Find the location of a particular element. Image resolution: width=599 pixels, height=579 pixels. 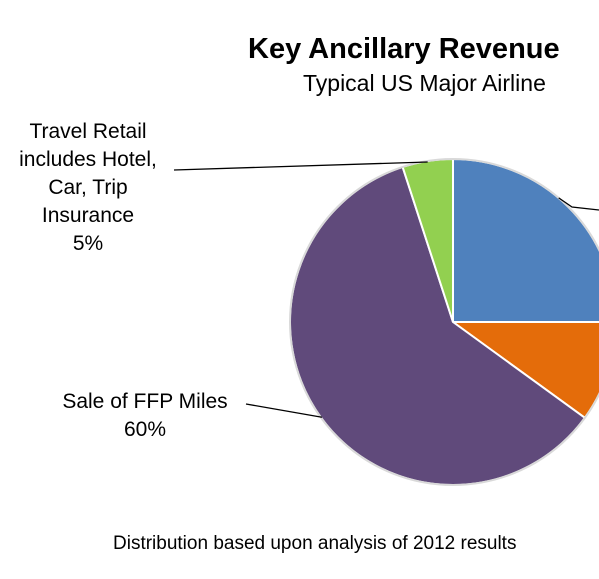

slice-label-ffp-miles: Sale of FFP Miles 60% is located at coordinates (145, 416).